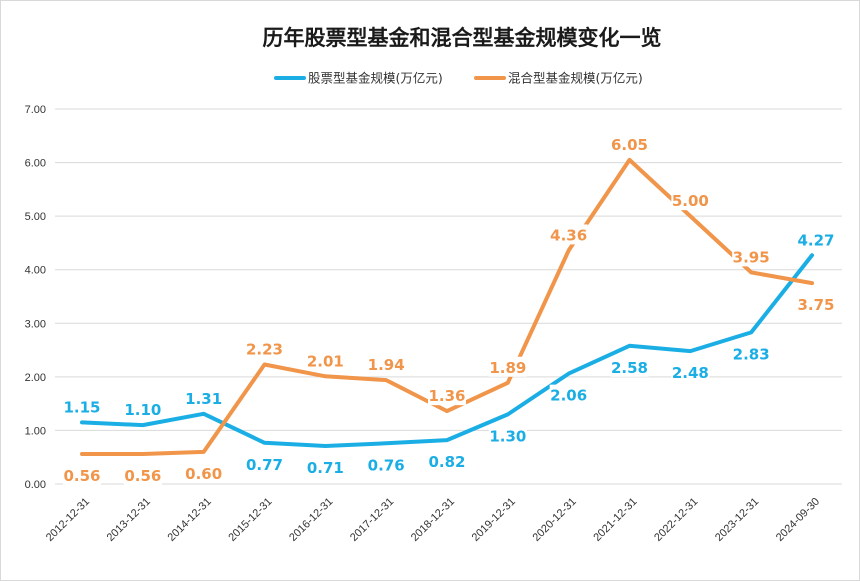 This screenshot has height=581, width=860. I want to click on legend: 股票型基金规模(万亿元) 混合型基金规模(万亿元), so click(458, 78).